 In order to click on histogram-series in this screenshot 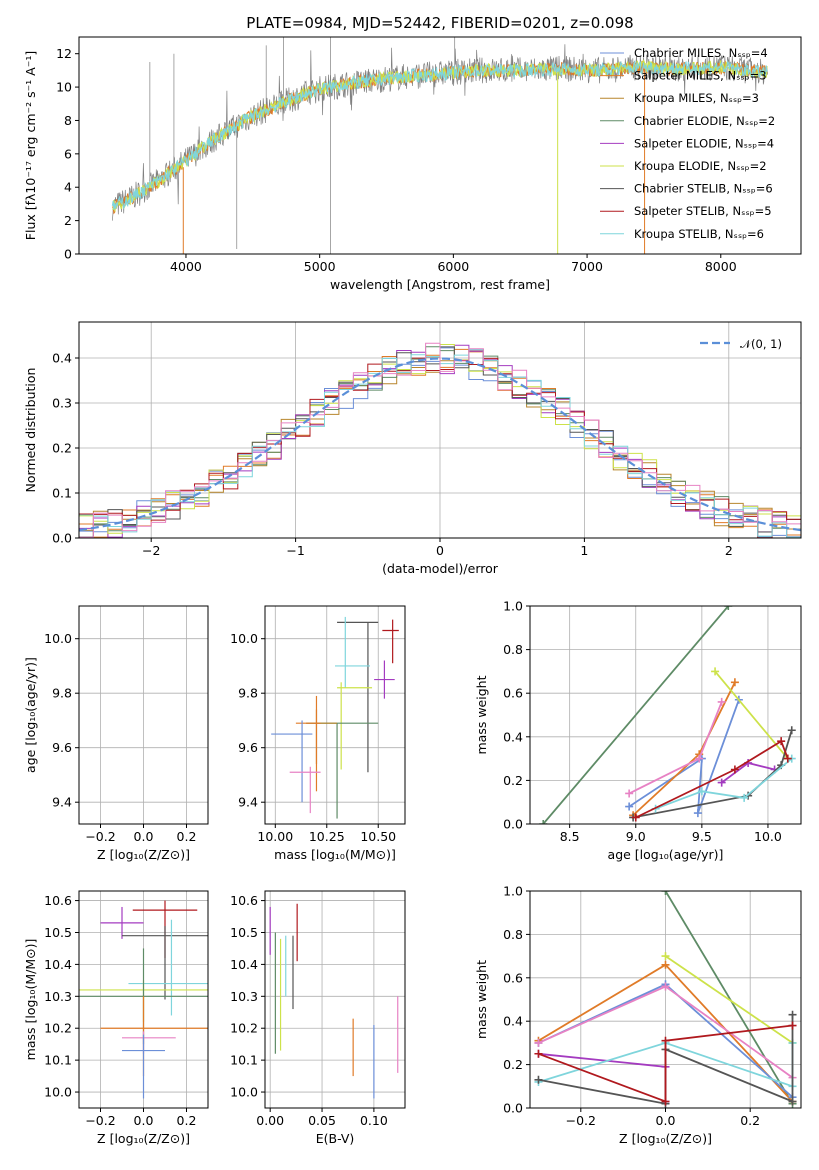, I will do `click(440, 440)`.